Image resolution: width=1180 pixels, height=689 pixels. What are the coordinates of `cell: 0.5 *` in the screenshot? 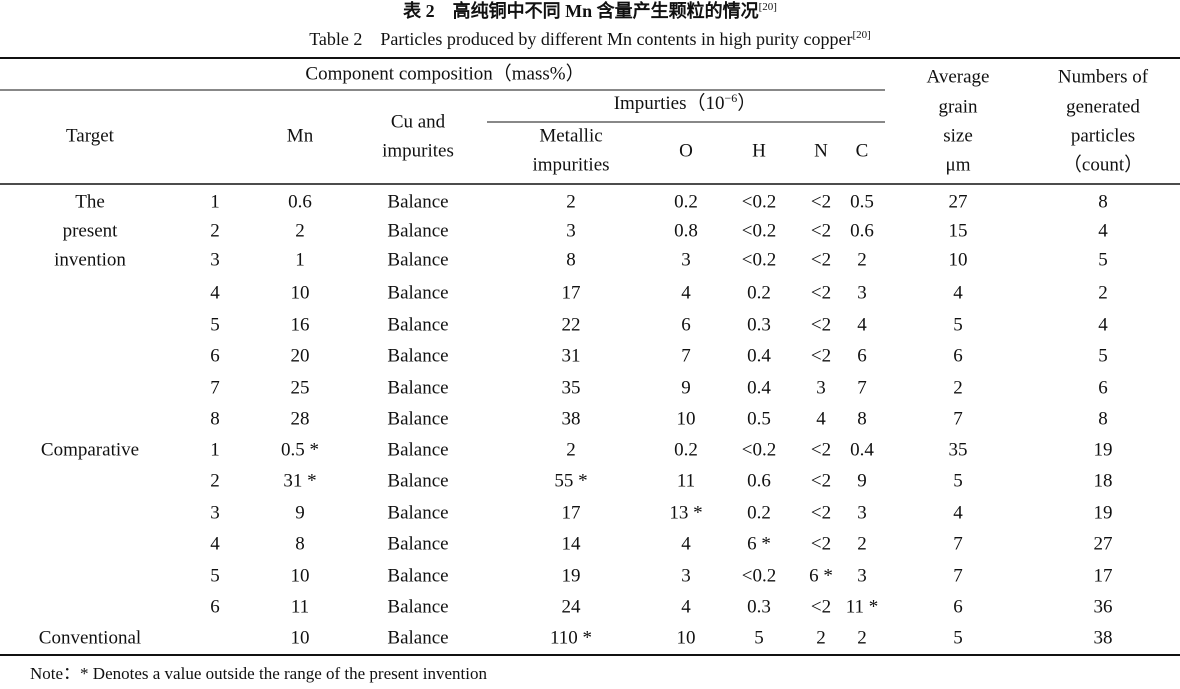 It's located at (300, 449).